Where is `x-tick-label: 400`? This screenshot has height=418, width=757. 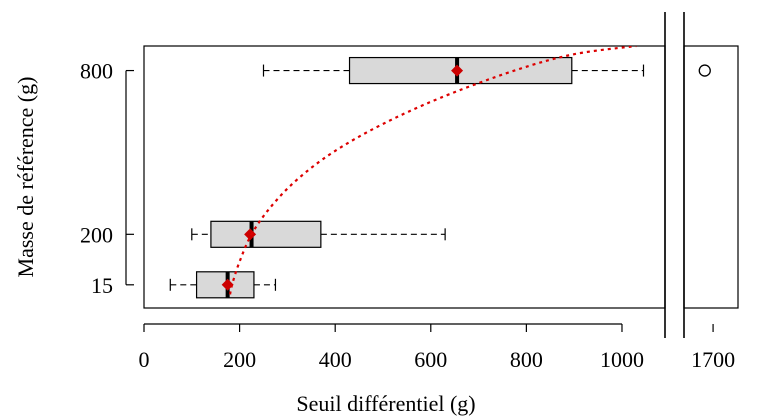 x-tick-label: 400 is located at coordinates (335, 359).